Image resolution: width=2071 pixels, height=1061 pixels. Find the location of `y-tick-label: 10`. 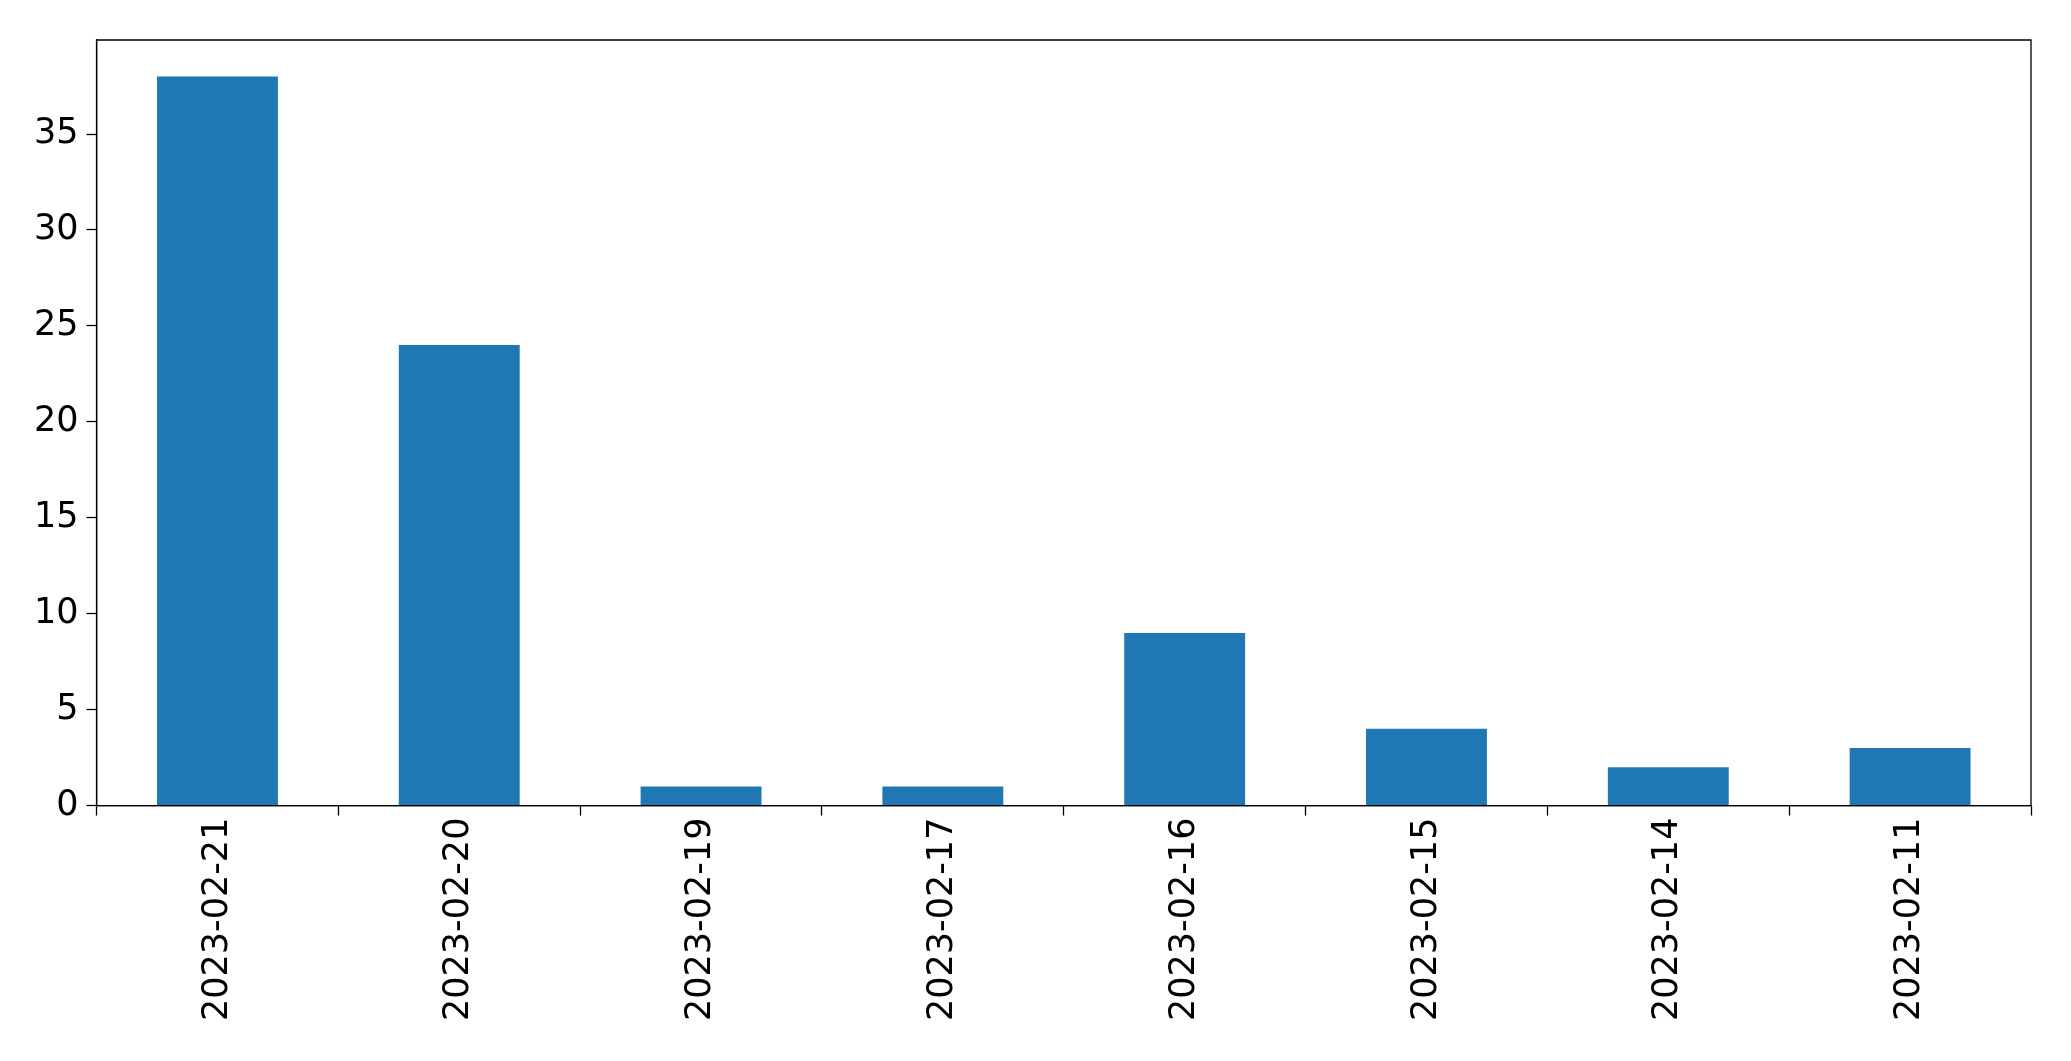

y-tick-label: 10 is located at coordinates (56, 610).